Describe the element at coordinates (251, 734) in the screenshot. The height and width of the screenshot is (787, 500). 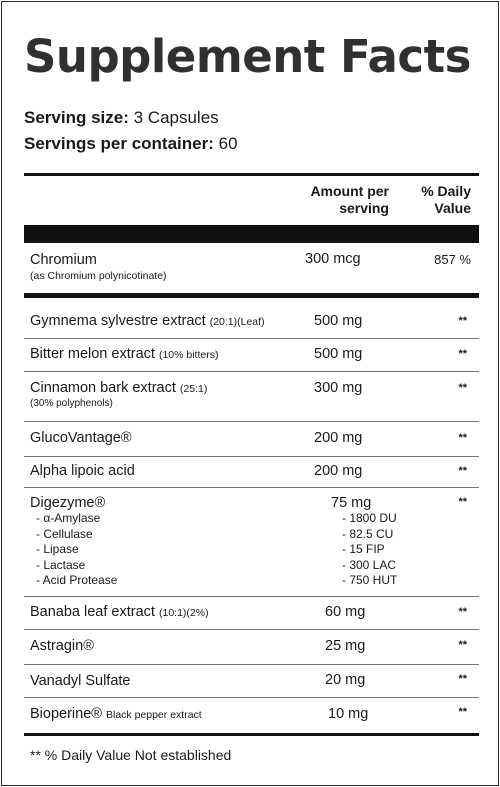
I see `bottom-rule` at that location.